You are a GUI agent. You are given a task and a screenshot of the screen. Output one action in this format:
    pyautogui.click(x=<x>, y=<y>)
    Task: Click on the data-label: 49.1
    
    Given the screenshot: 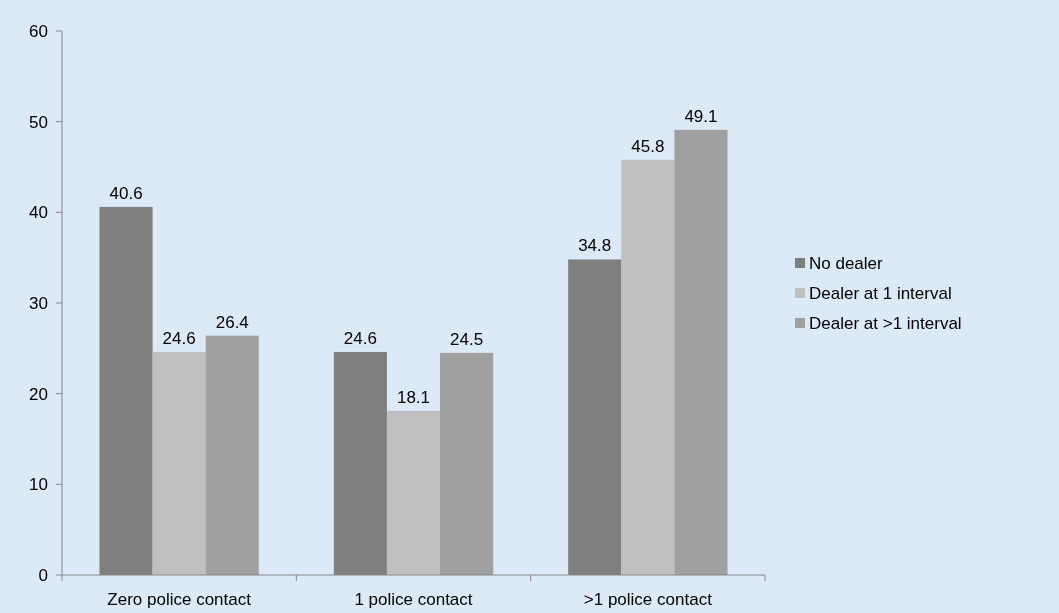 What is the action you would take?
    pyautogui.click(x=701, y=116)
    